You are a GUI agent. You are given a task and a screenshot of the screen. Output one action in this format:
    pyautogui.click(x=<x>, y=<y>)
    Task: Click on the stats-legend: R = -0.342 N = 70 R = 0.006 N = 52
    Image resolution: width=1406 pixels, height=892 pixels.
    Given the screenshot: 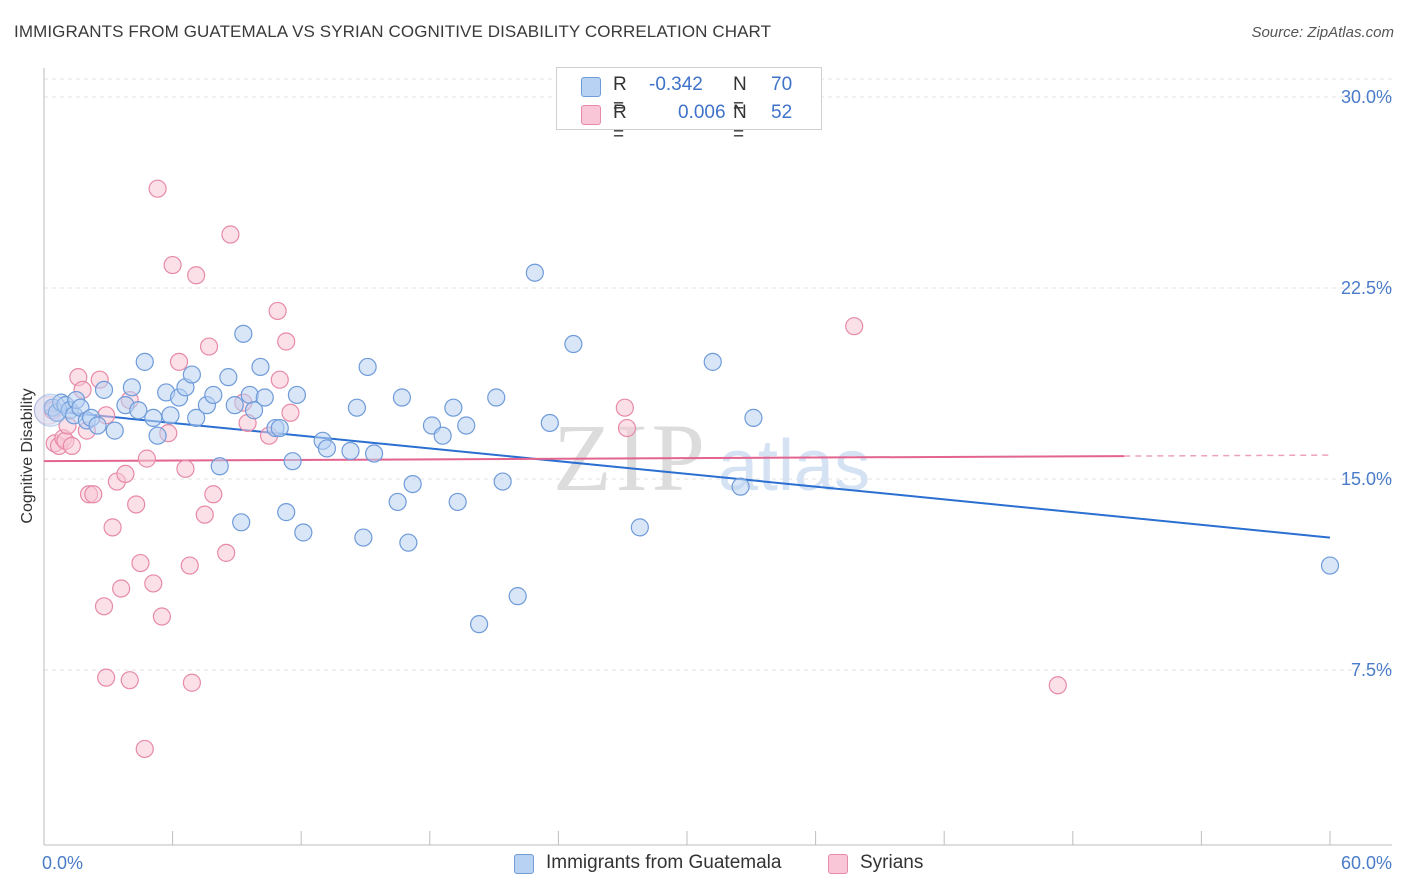 What is the action you would take?
    pyautogui.click(x=689, y=106)
    